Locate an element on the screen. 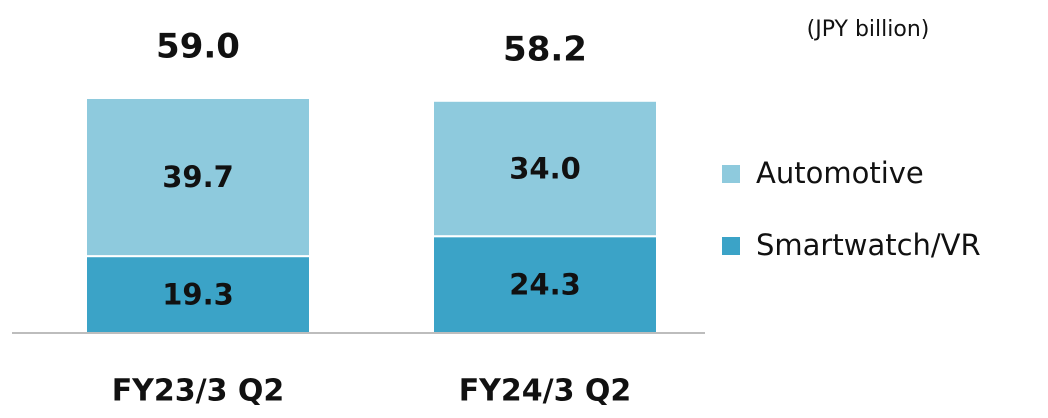 The image size is (1048, 418). x-tick-label: FY23/3 Q2 is located at coordinates (198, 391).